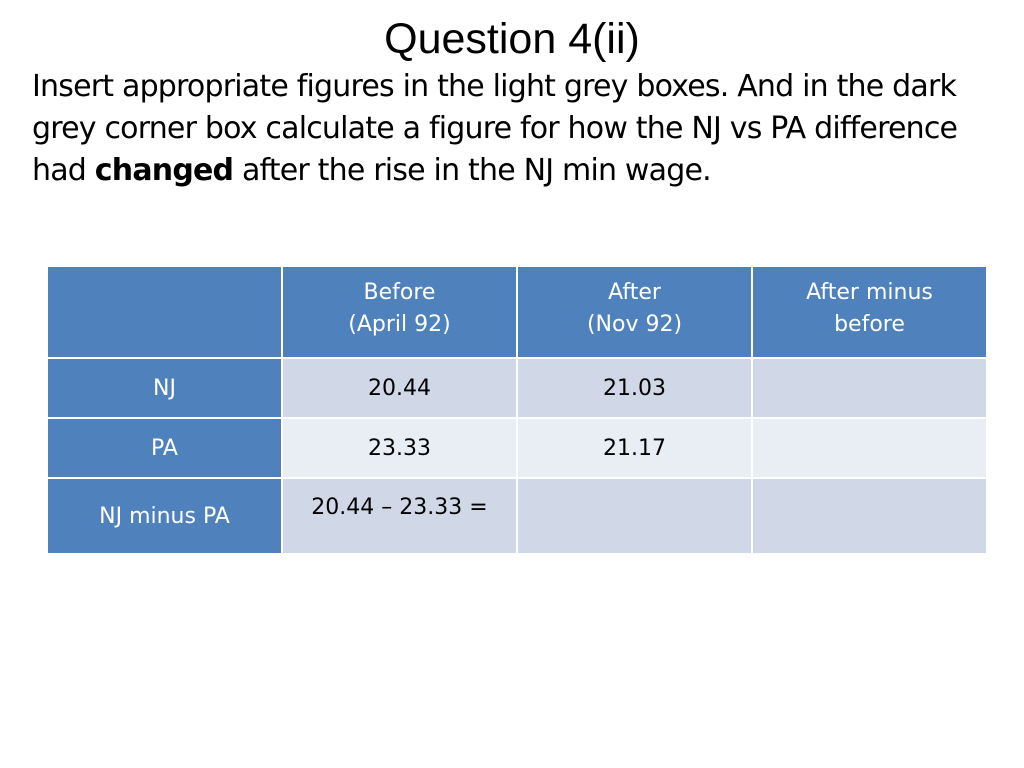  Describe the element at coordinates (399, 516) in the screenshot. I see `nj-minus-pa-before-cell: 20.44 – 23.33 =` at that location.